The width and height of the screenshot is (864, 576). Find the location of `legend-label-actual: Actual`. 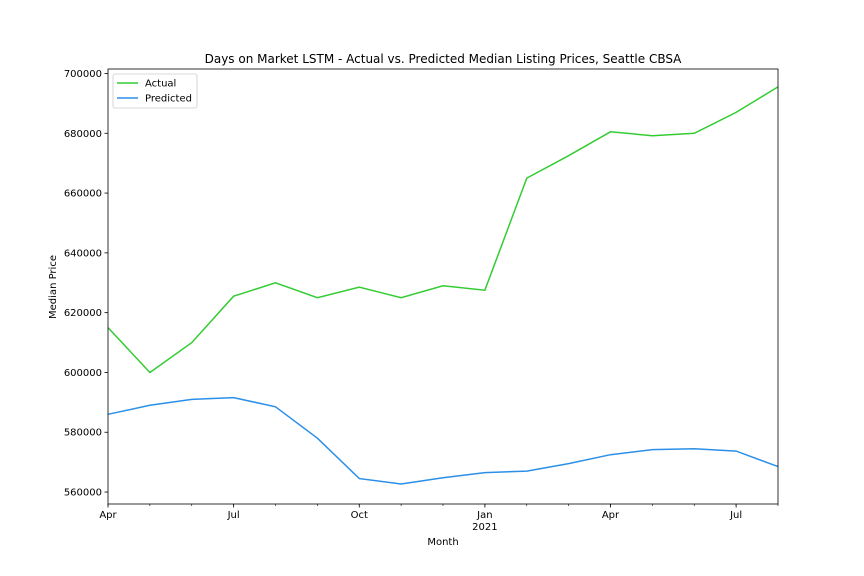

legend-label-actual: Actual is located at coordinates (160, 84).